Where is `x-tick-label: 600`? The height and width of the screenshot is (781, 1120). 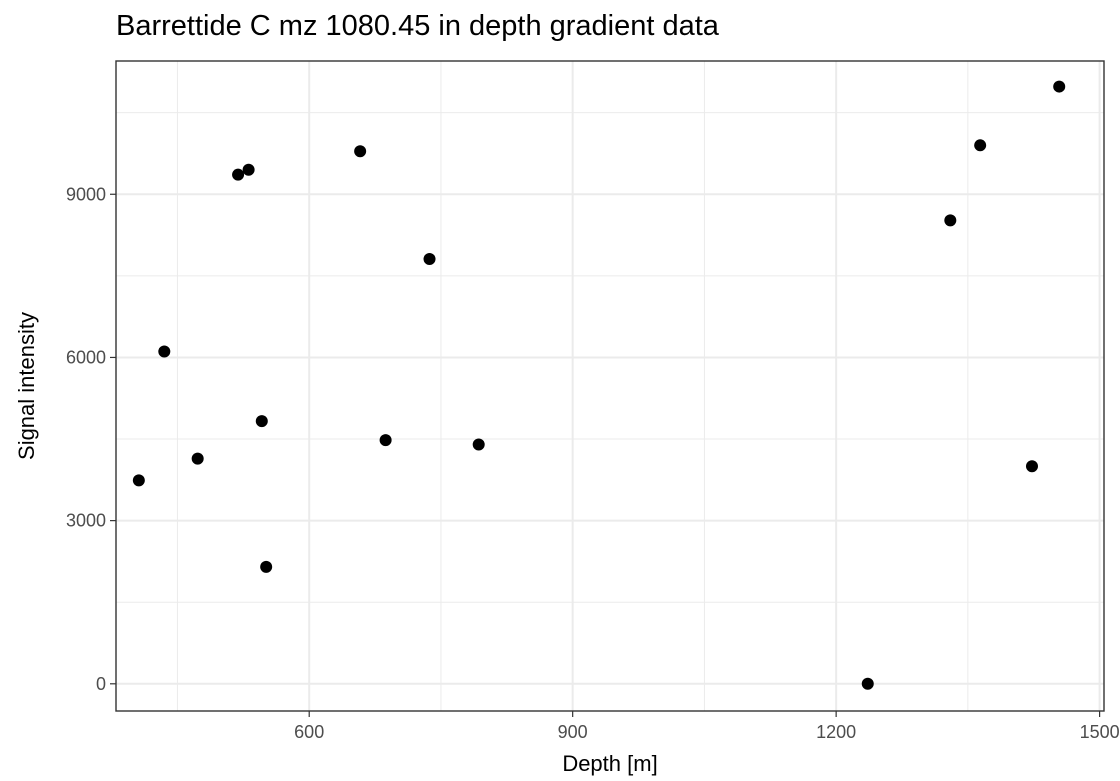 x-tick-label: 600 is located at coordinates (309, 732).